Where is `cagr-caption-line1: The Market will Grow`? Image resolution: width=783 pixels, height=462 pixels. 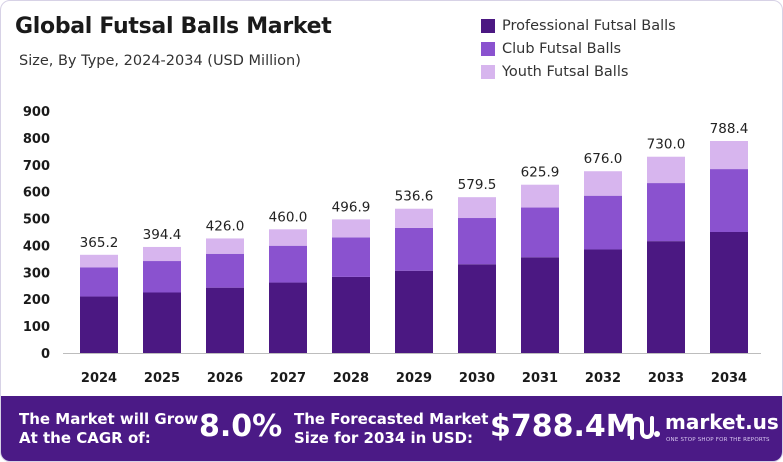 cagr-caption-line1: The Market will Grow is located at coordinates (109, 419).